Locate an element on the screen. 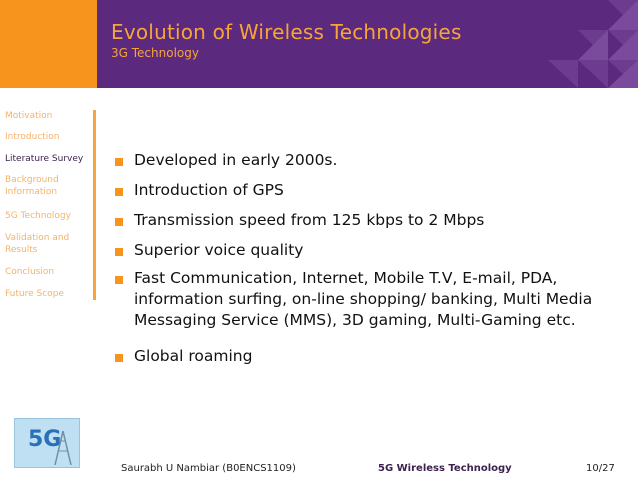 The image size is (638, 479). sidebar-item-literature-survey: Literature Survey is located at coordinates (44, 159).